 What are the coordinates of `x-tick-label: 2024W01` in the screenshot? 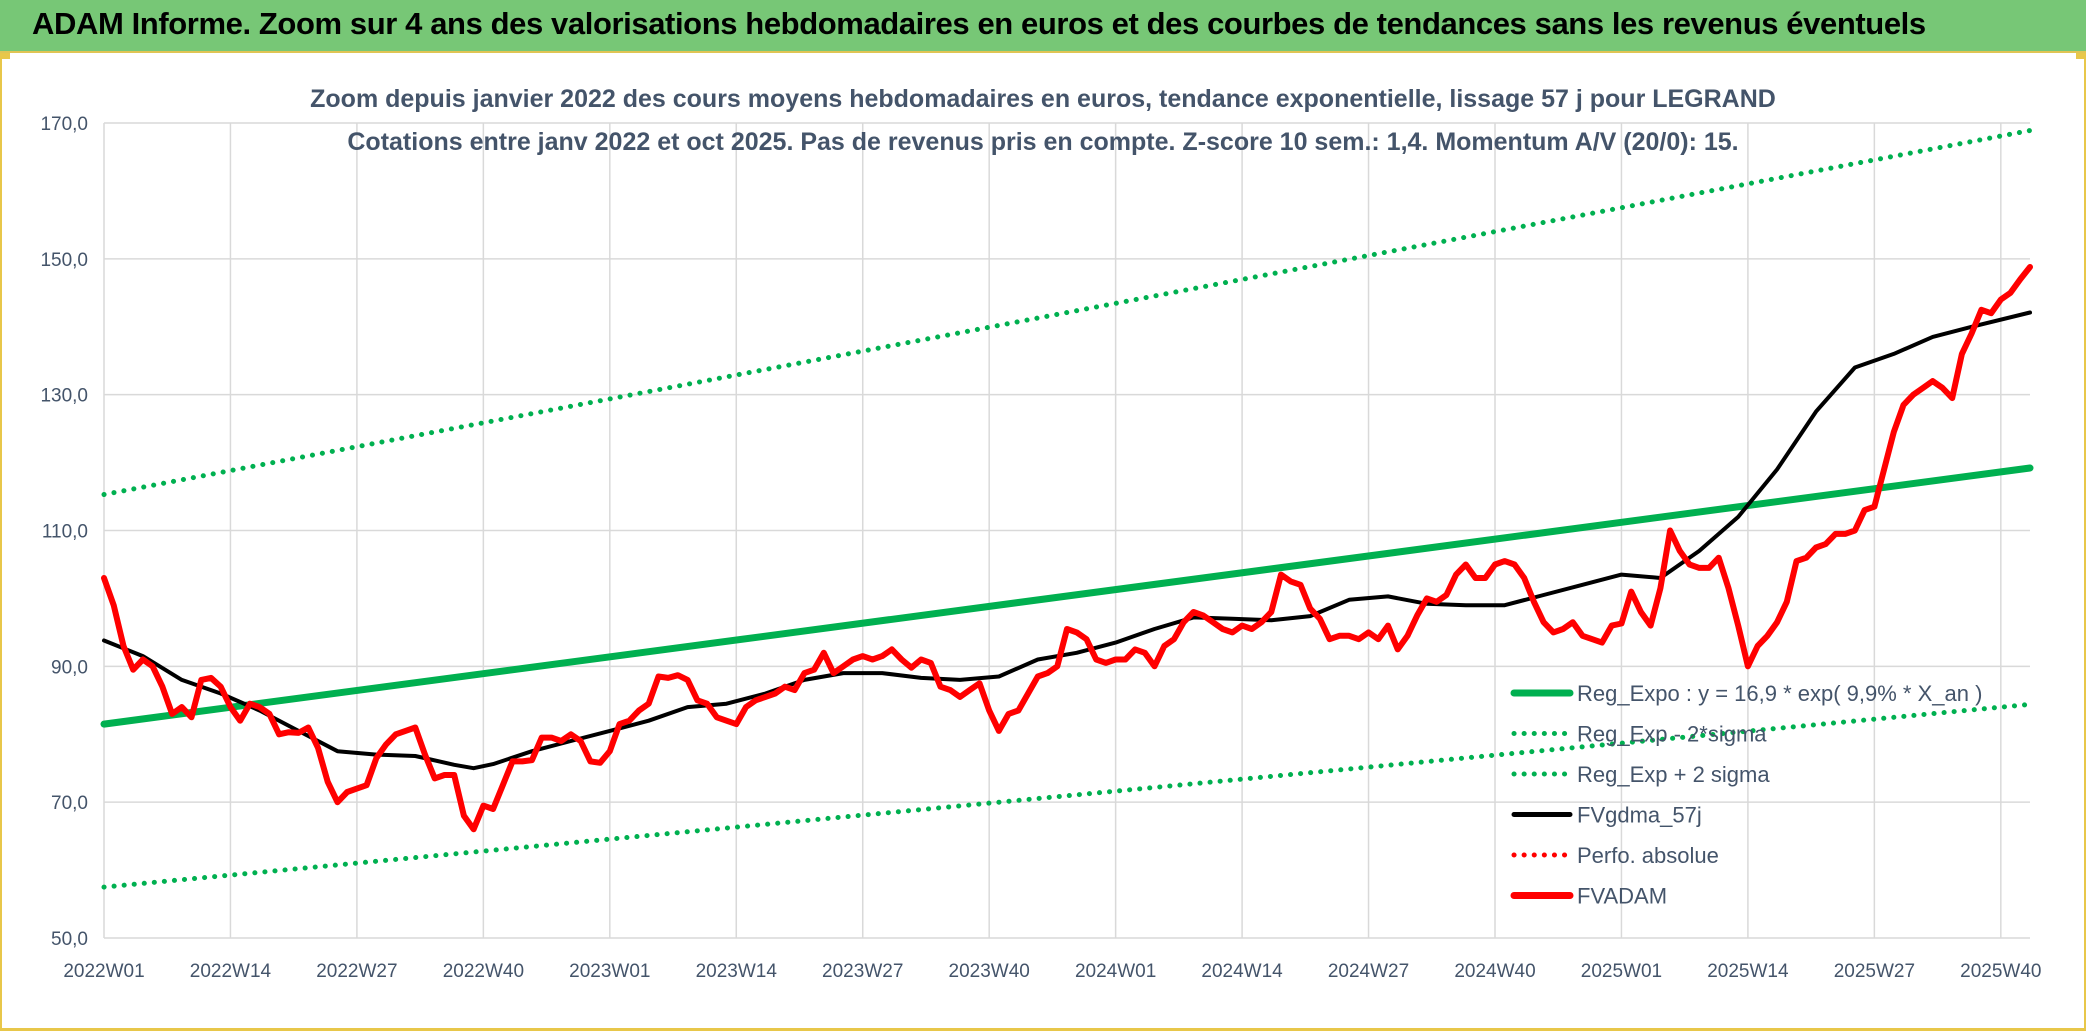 It's located at (1115, 971).